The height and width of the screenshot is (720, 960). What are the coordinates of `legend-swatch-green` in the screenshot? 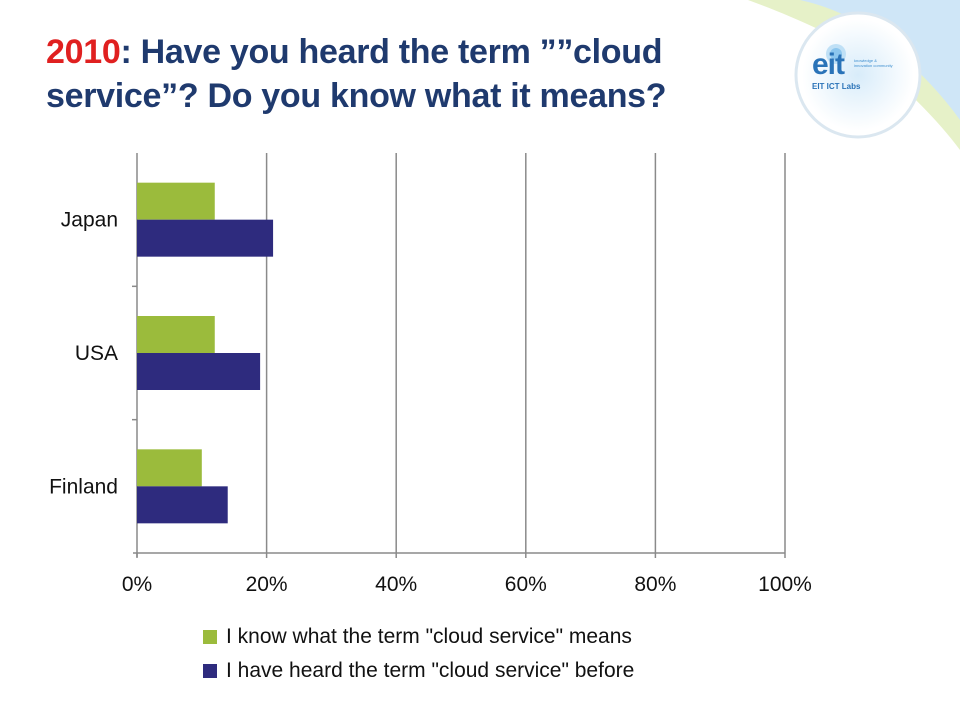 It's located at (210, 637).